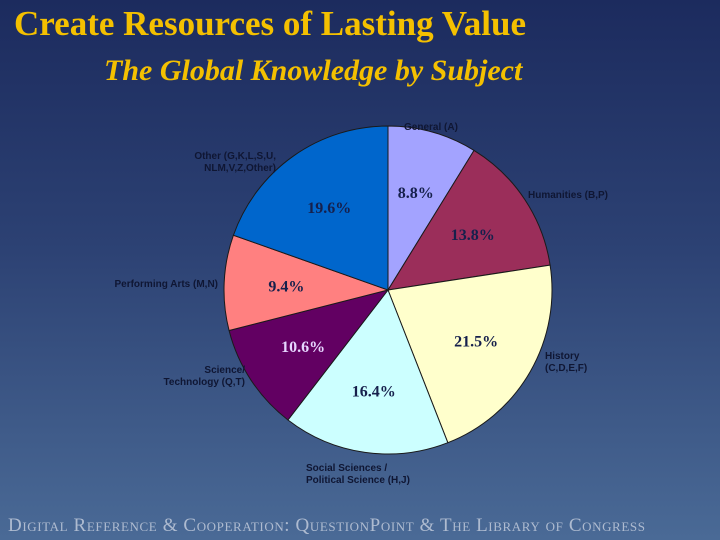  What do you see at coordinates (240, 168) in the screenshot?
I see `slice-category-label-line: NLM,V,Z,Other)` at bounding box center [240, 168].